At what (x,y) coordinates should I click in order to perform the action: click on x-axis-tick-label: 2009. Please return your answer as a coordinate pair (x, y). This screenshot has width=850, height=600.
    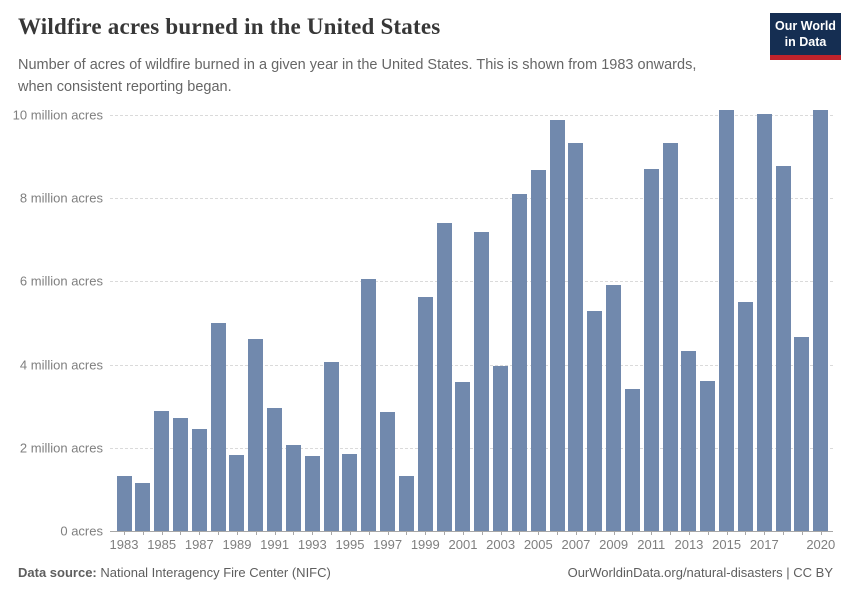
    Looking at the image, I should click on (614, 544).